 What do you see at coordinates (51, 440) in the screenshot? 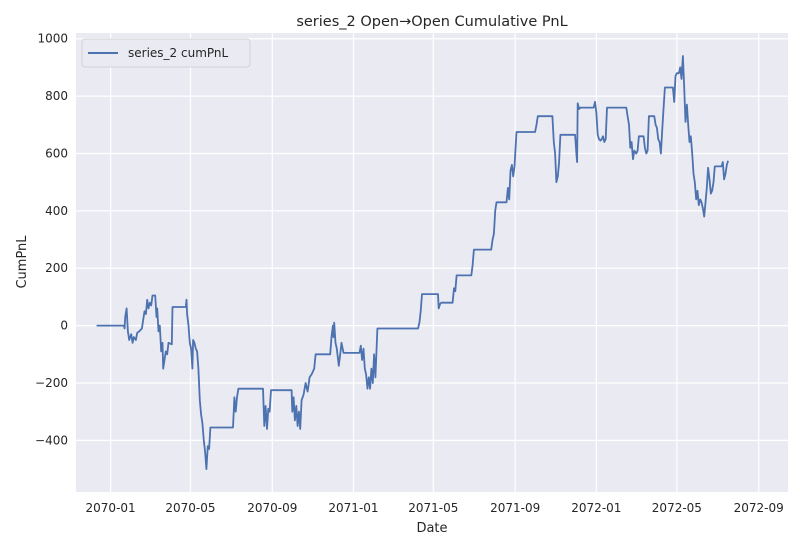
I see `y-tick-label: −400` at bounding box center [51, 440].